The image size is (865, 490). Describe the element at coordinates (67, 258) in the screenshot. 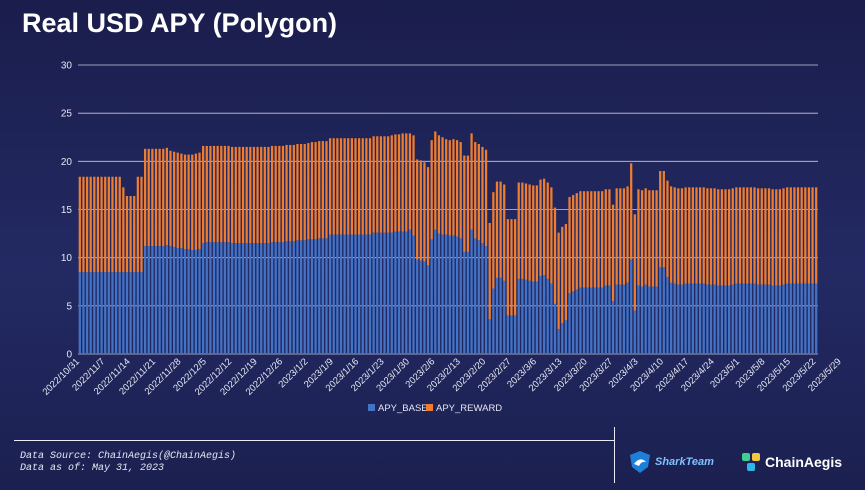

I see `y-tick-label: 10` at that location.